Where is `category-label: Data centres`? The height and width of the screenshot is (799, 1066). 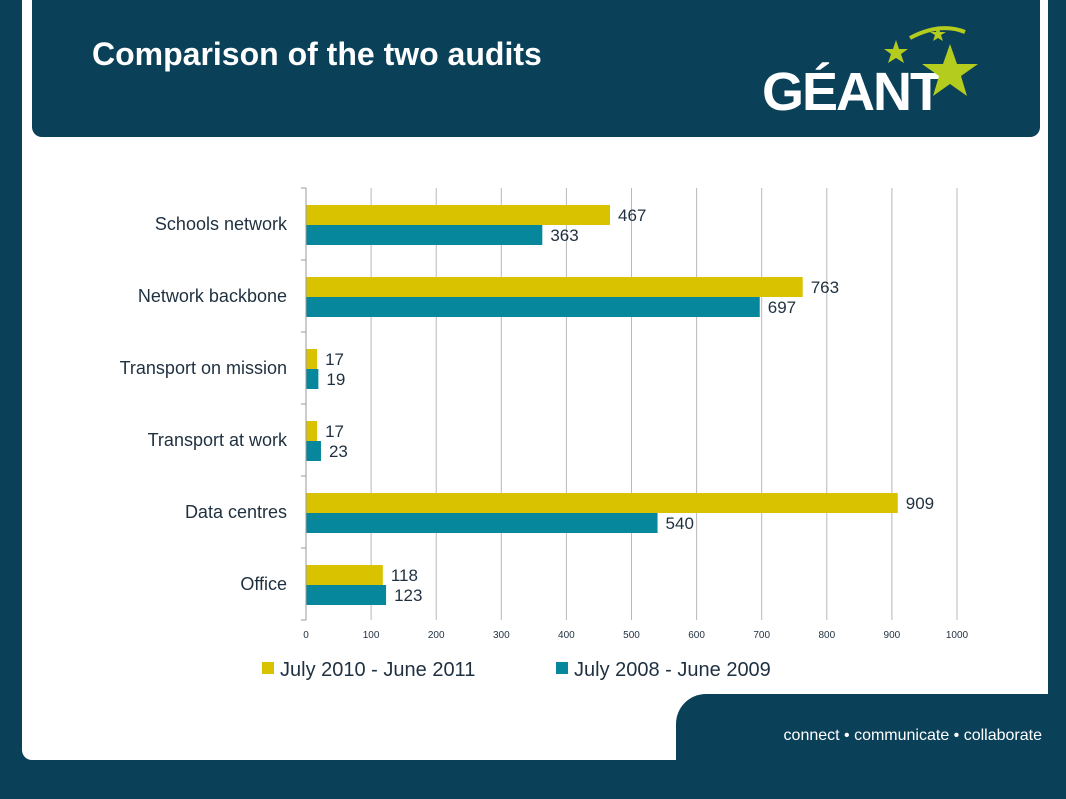 category-label: Data centres is located at coordinates (236, 512).